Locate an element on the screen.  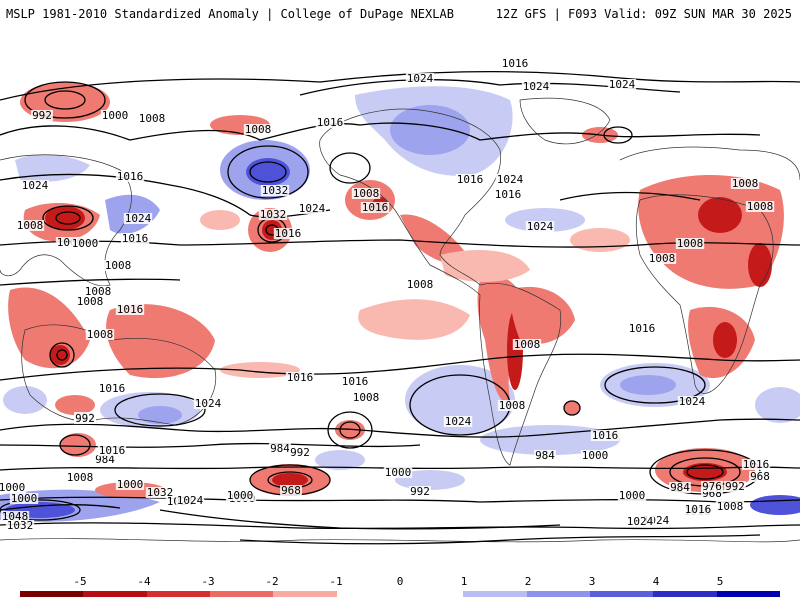
anomaly-colorbar: -5 -4 -3 -2 -1 0 1 2 3 4 5 is located at coordinates (400, 587).